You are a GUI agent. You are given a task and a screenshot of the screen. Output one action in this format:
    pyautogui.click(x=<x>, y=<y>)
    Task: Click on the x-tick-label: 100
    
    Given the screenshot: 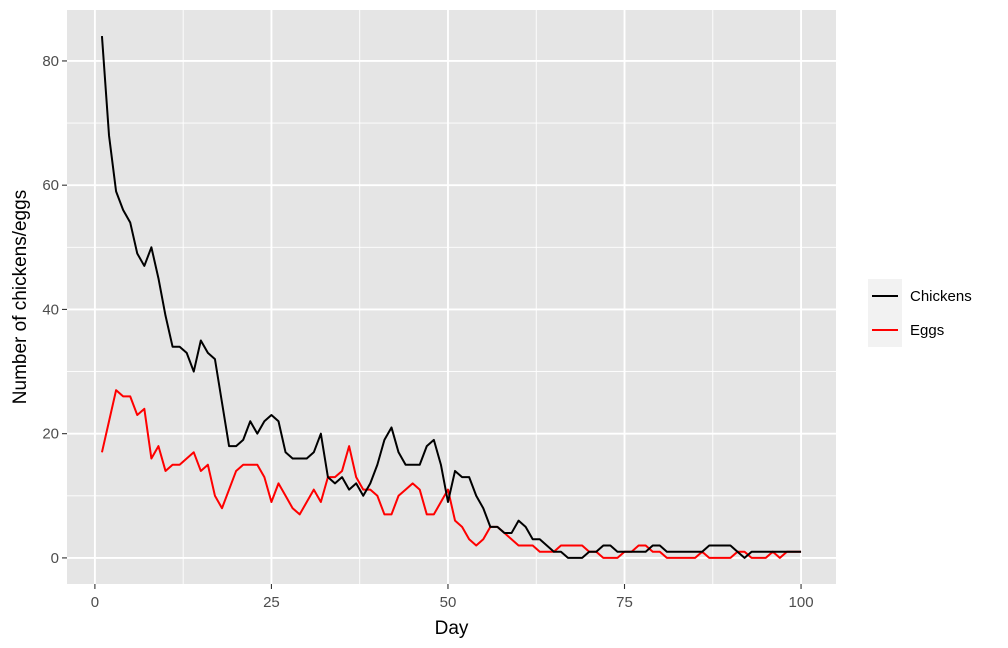 What is the action you would take?
    pyautogui.click(x=801, y=602)
    